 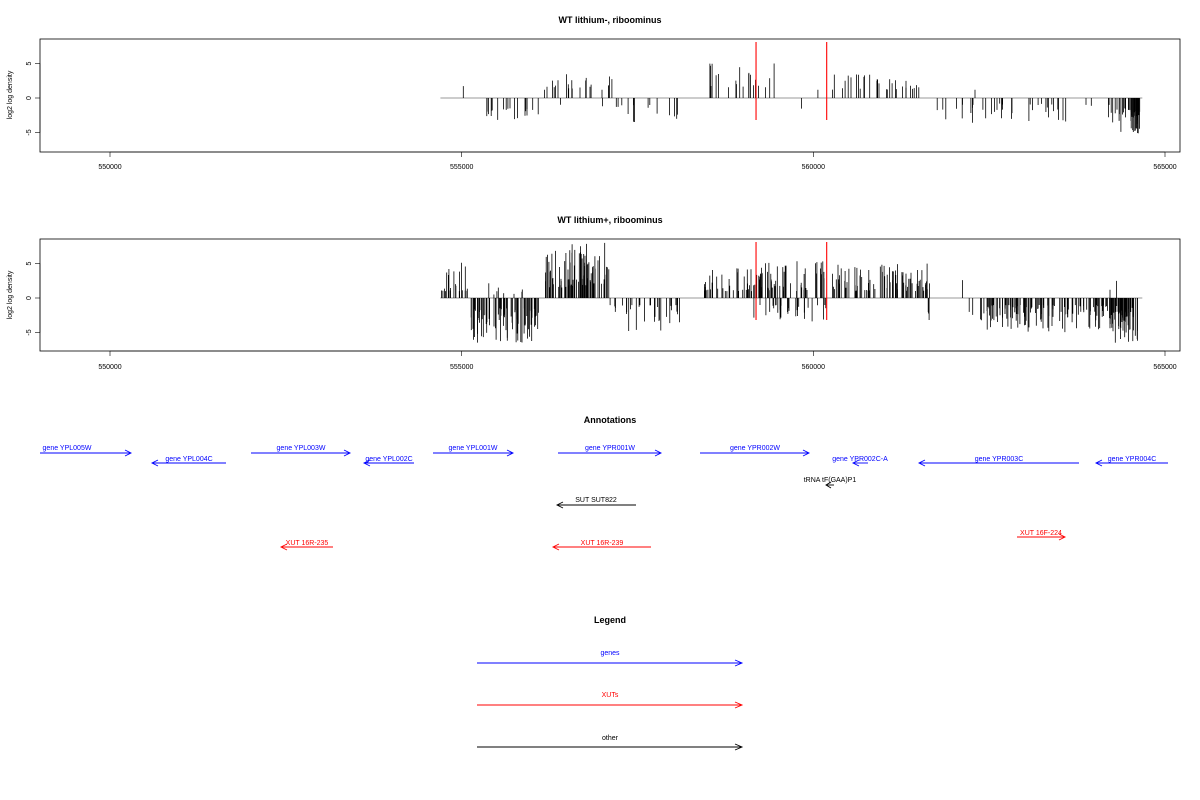 I want to click on annotation-gene-ypr003c: gene YPR003C, so click(x=998, y=461).